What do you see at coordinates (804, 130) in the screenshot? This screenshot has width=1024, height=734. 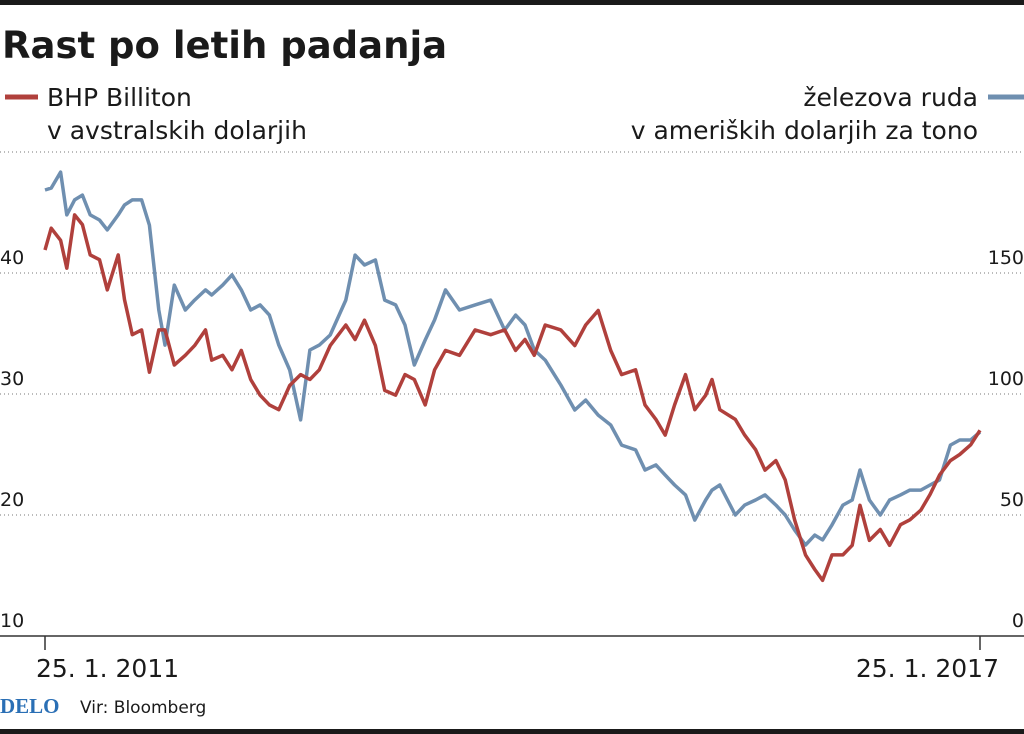 I see `y2-axis-label: v ameriških dolarjih za tono` at bounding box center [804, 130].